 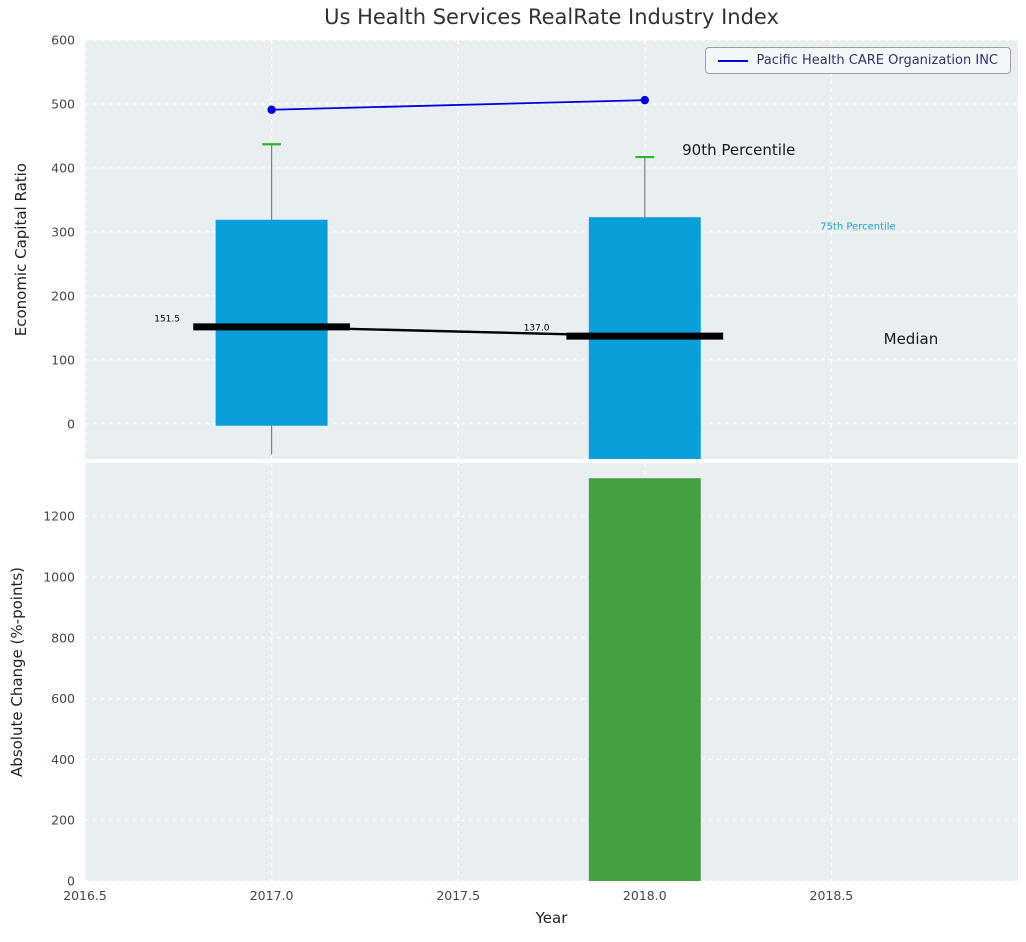 I want to click on y-tick-label-bottom: 1200, so click(x=59, y=516).